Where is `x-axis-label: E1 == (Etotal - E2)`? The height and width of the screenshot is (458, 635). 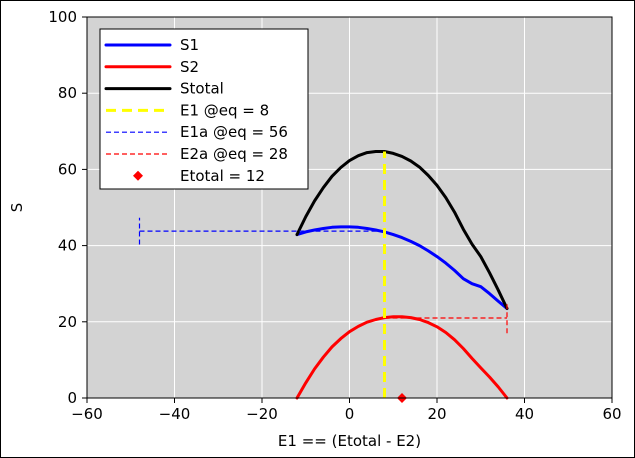 x-axis-label: E1 == (Etotal - E2) is located at coordinates (349, 441).